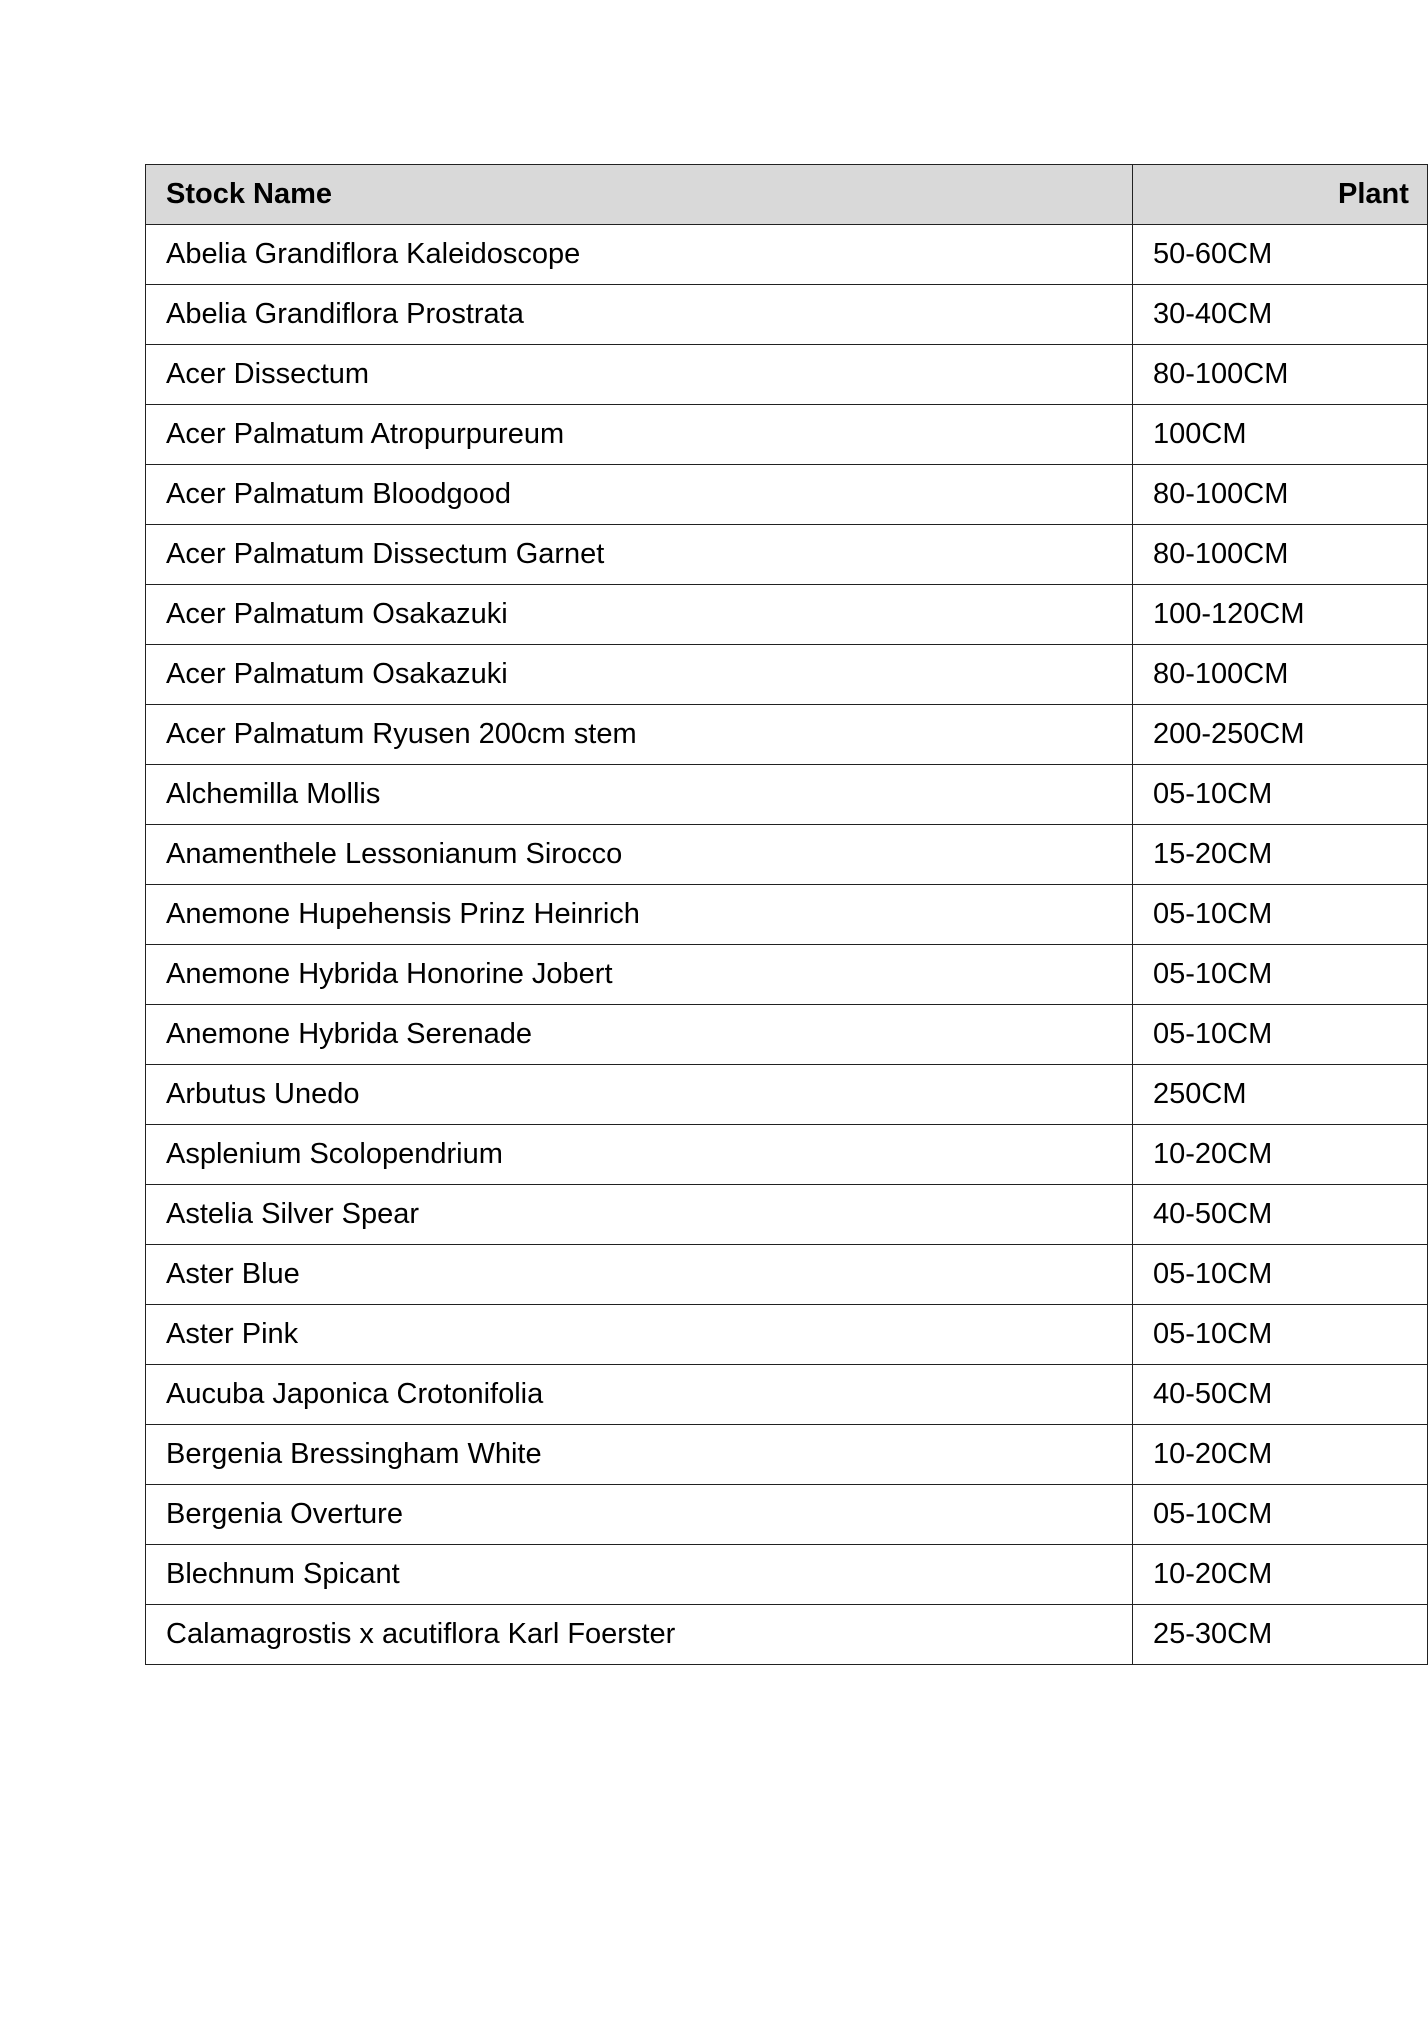  Describe the element at coordinates (1280, 314) in the screenshot. I see `plant-size-cell: 30-40CM` at that location.